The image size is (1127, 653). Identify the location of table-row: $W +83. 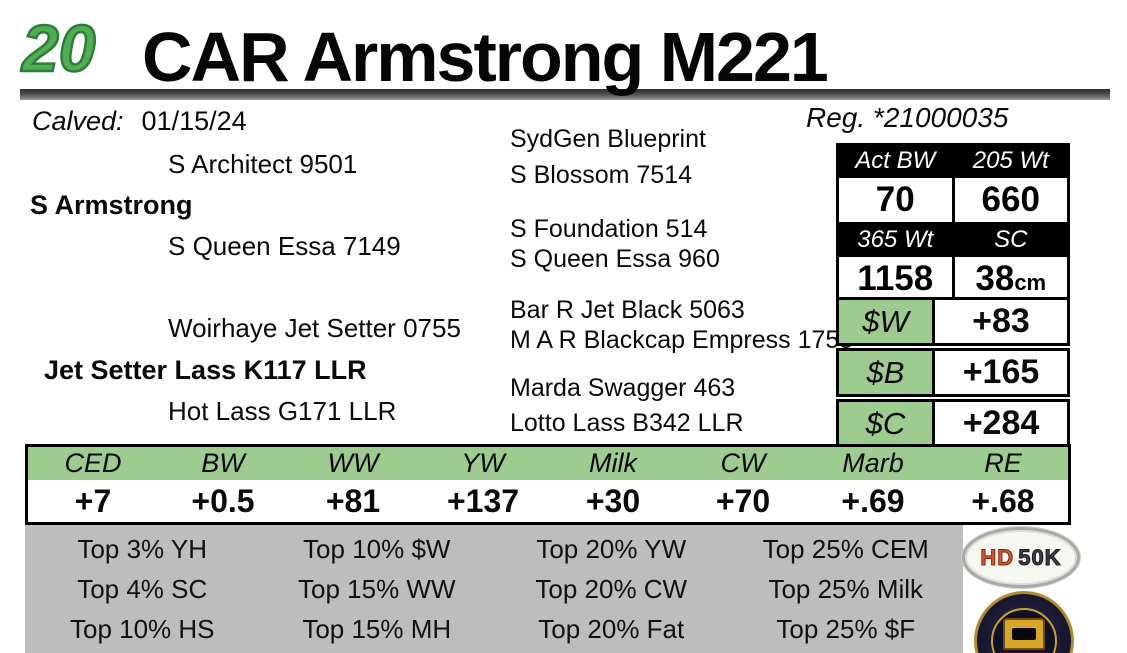
(953, 321).